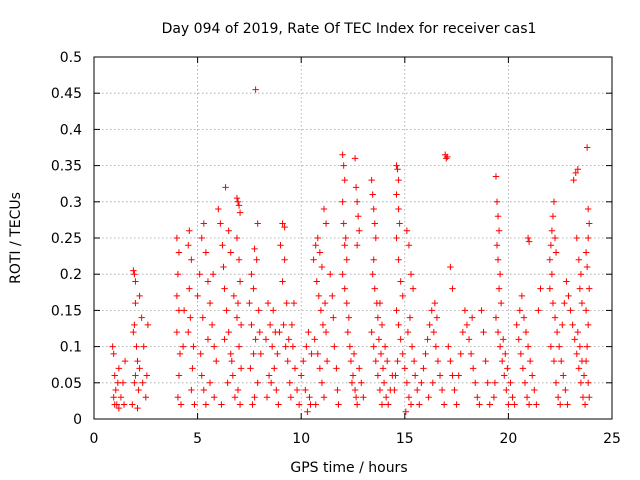 The height and width of the screenshot is (480, 640). Describe the element at coordinates (16, 238) in the screenshot. I see `y-axis-label: ROTI / TECUs` at that location.